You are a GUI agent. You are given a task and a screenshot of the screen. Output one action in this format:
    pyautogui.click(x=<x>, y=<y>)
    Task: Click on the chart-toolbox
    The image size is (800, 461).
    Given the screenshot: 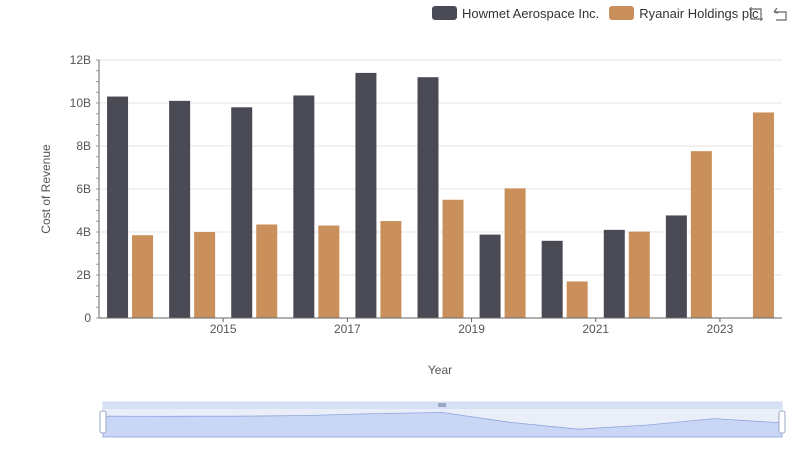 What is the action you would take?
    pyautogui.click(x=768, y=14)
    